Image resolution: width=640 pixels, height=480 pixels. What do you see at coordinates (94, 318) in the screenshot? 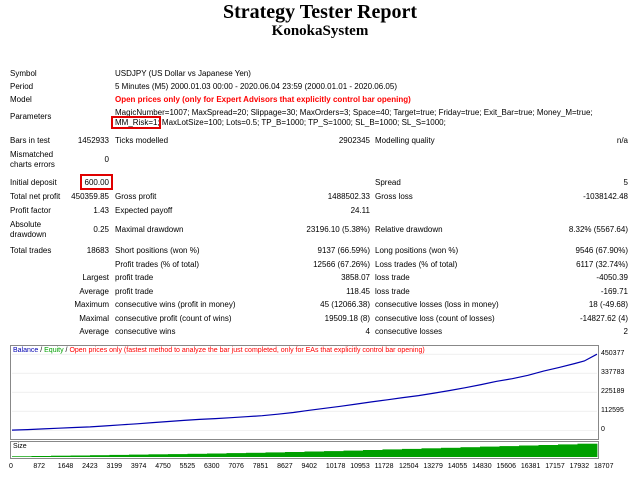
I see `stat-prefix: Maximal` at bounding box center [94, 318].